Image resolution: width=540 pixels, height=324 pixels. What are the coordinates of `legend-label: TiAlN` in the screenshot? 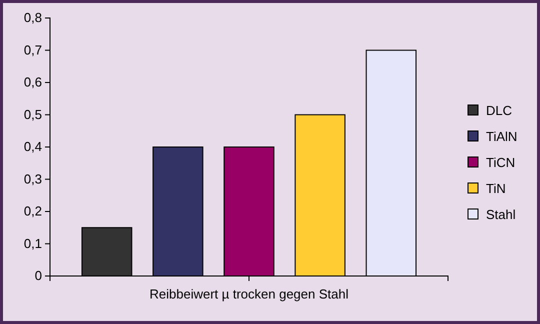 It's located at (502, 136).